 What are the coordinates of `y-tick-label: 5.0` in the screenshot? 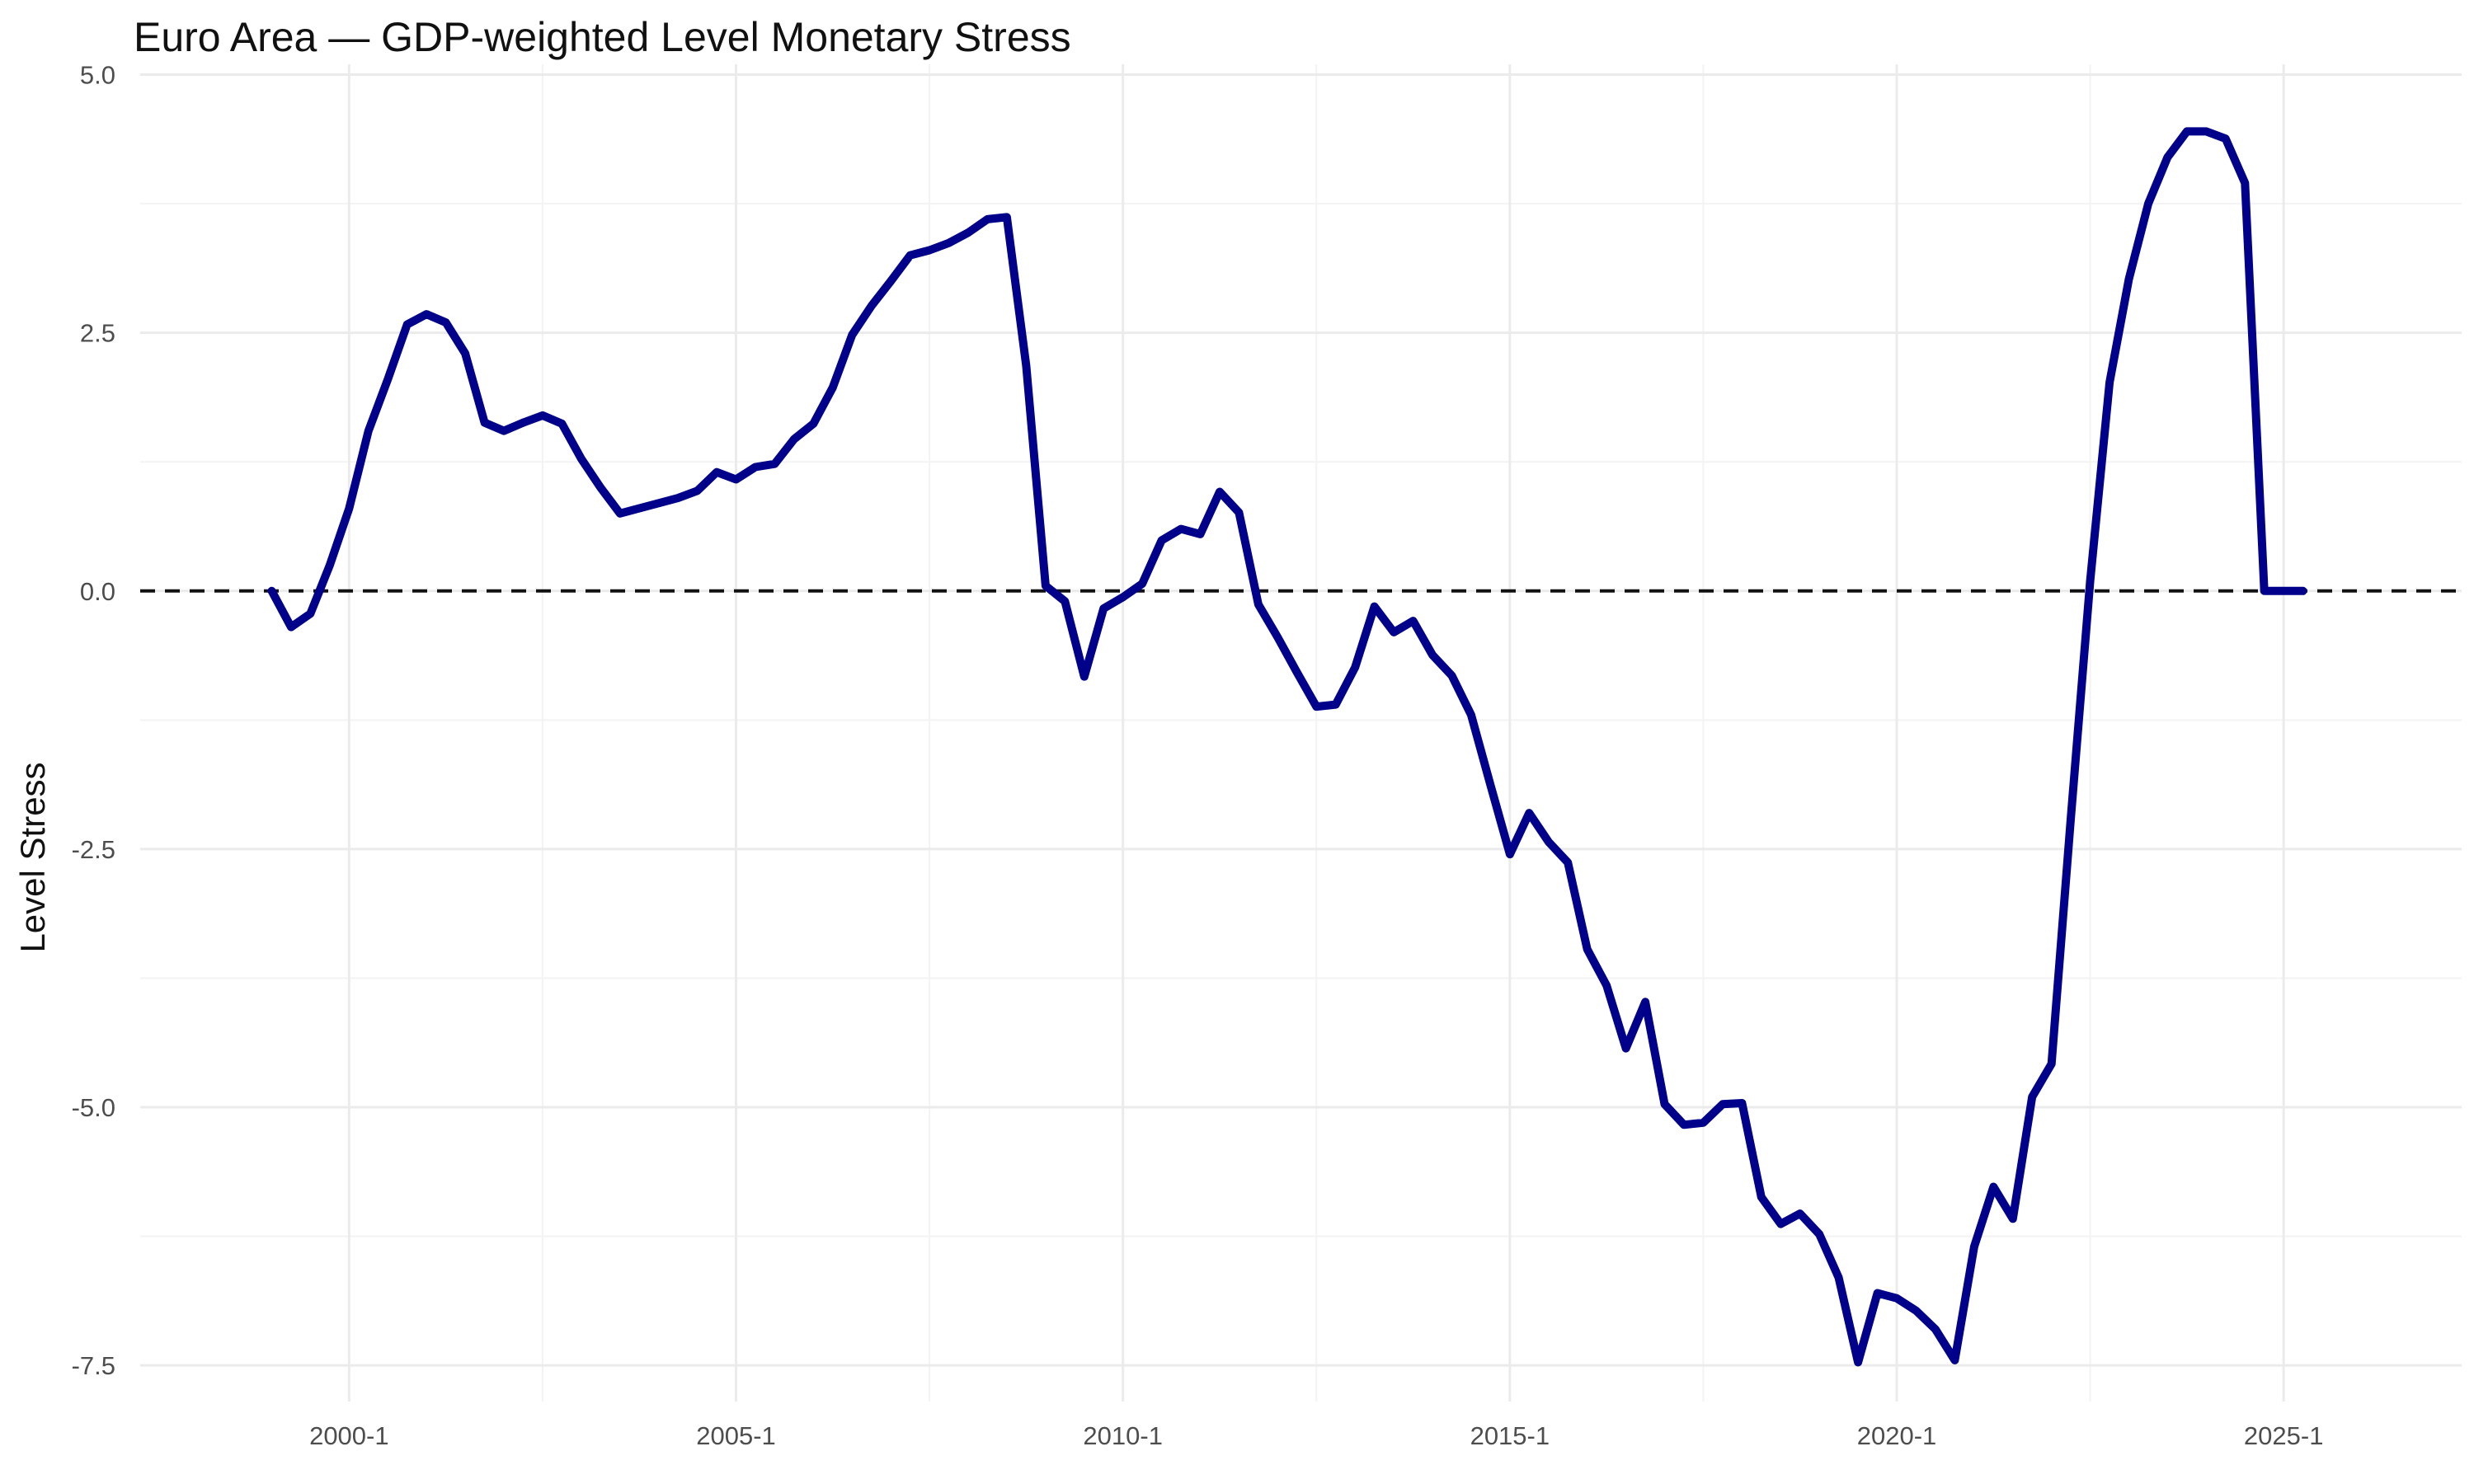 It's located at (97, 75).